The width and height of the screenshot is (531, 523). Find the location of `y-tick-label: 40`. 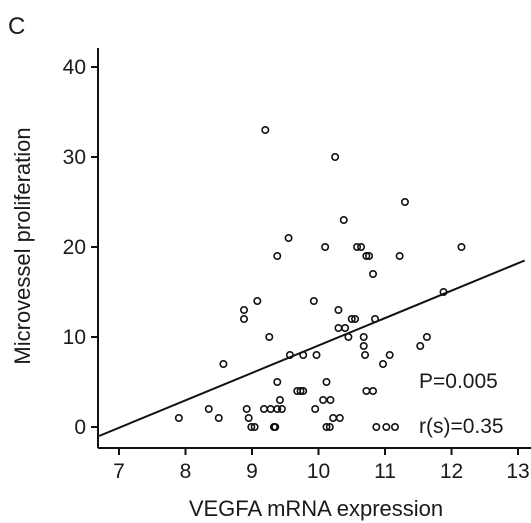

y-tick-label: 40 is located at coordinates (74, 67).